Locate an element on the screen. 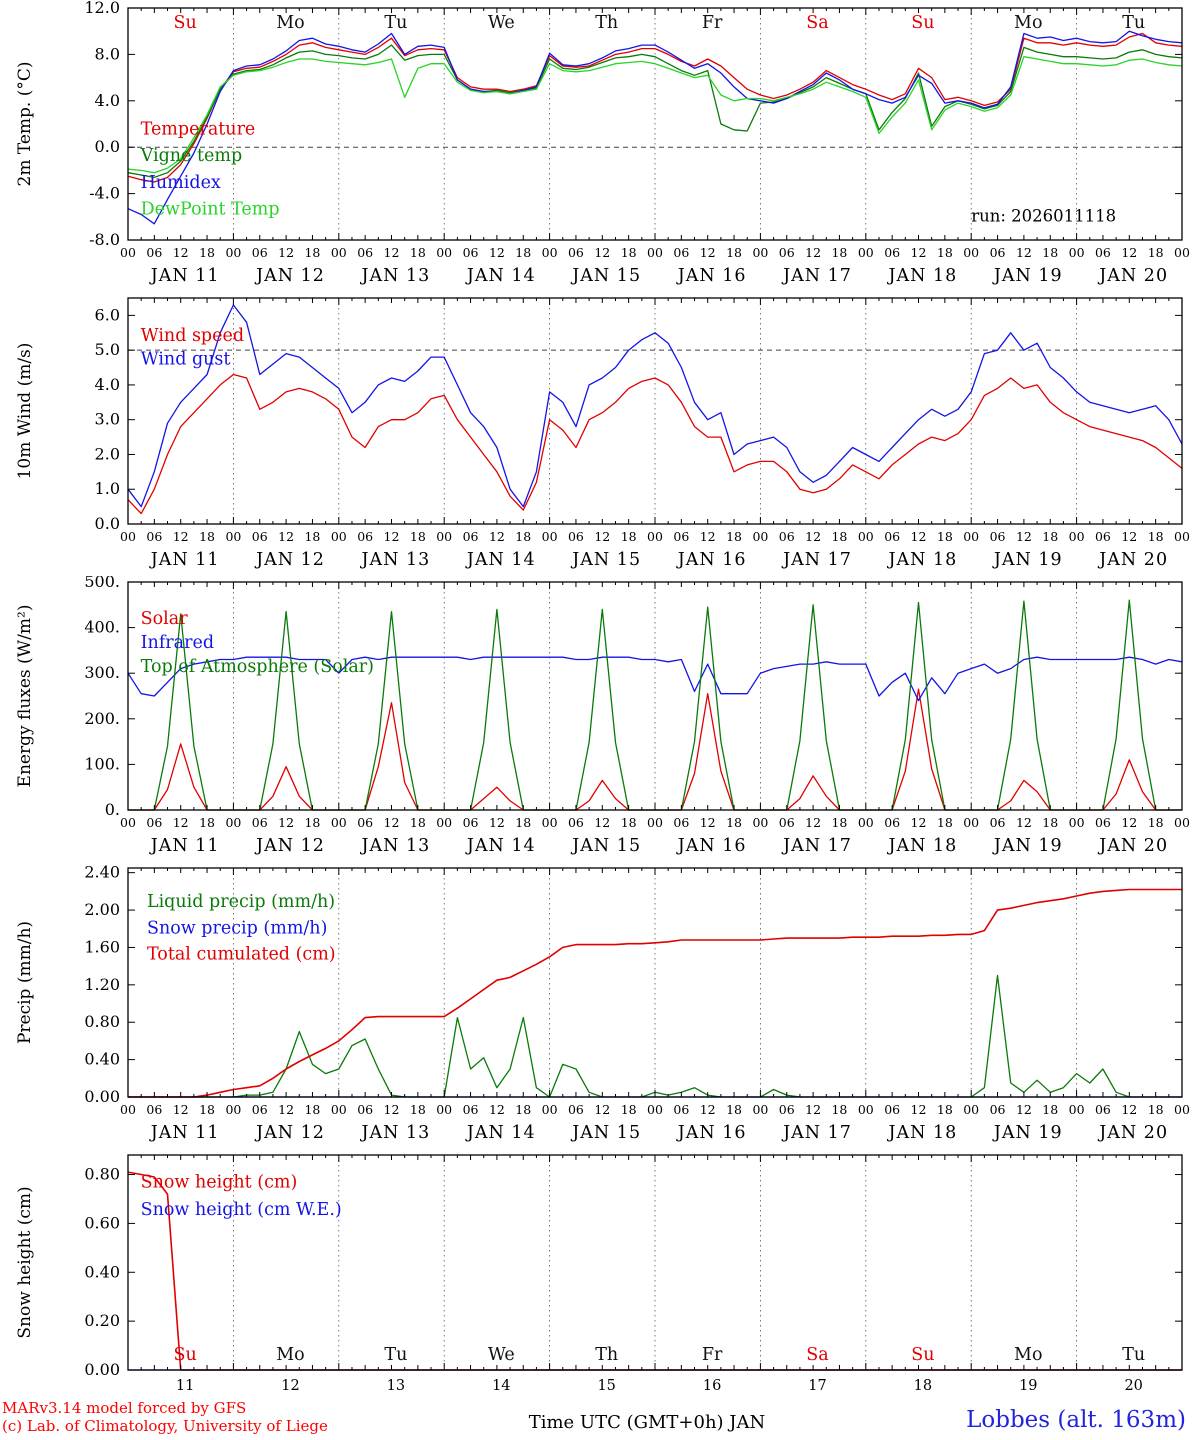 This screenshot has height=1440, width=1194. svg-text: 100. is located at coordinates (102, 763).